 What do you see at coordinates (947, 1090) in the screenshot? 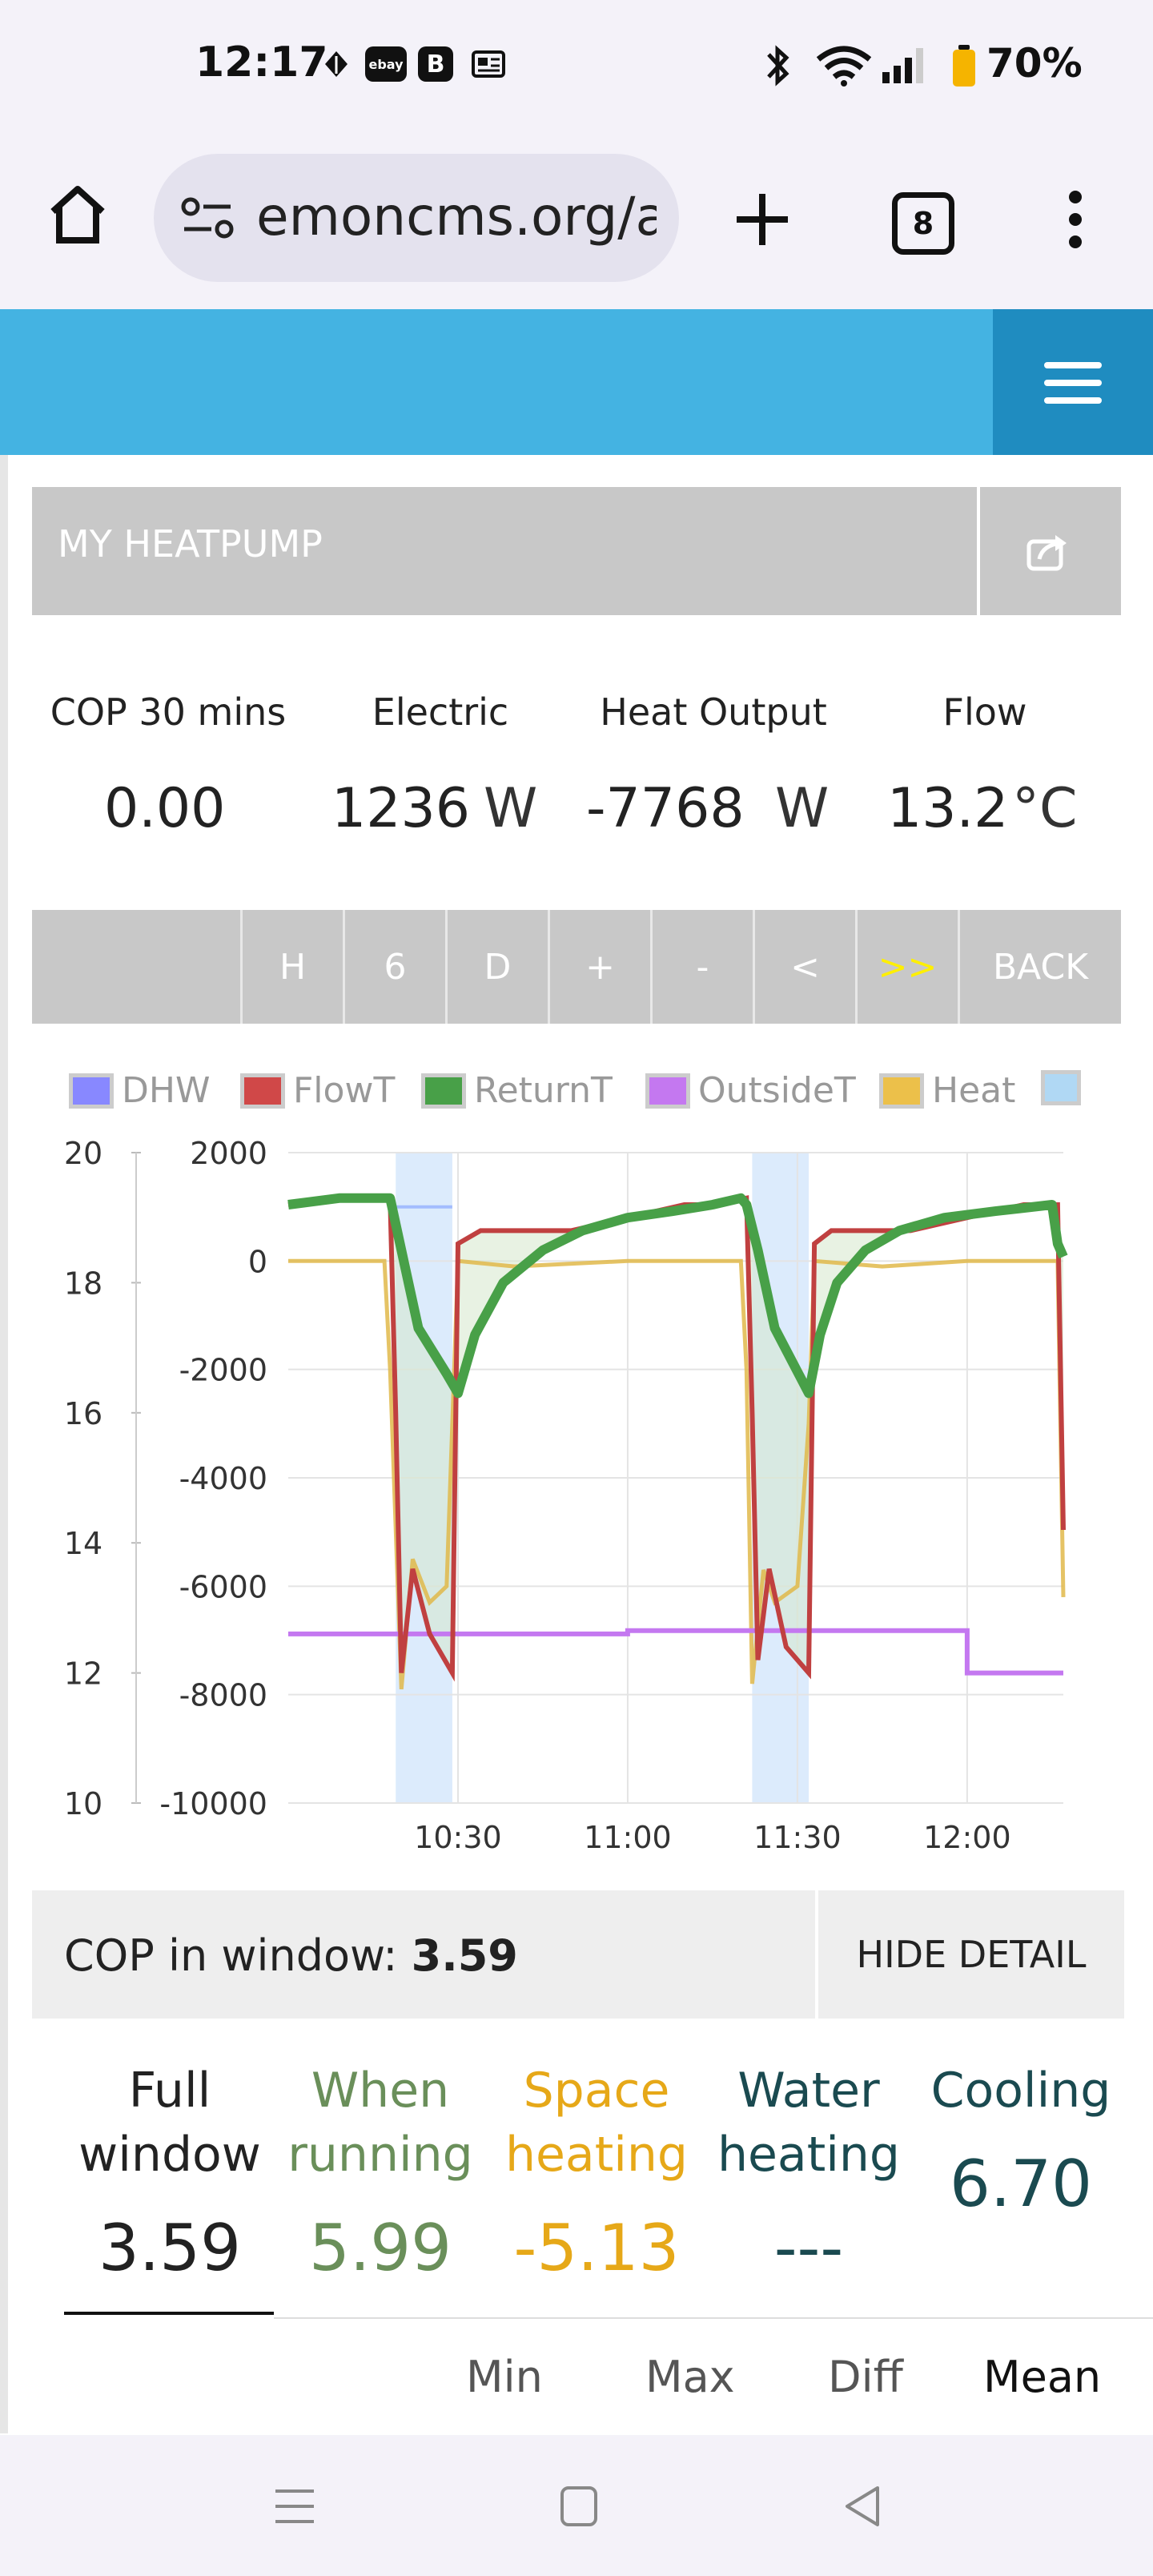
I see `legend-heat: Heat` at bounding box center [947, 1090].